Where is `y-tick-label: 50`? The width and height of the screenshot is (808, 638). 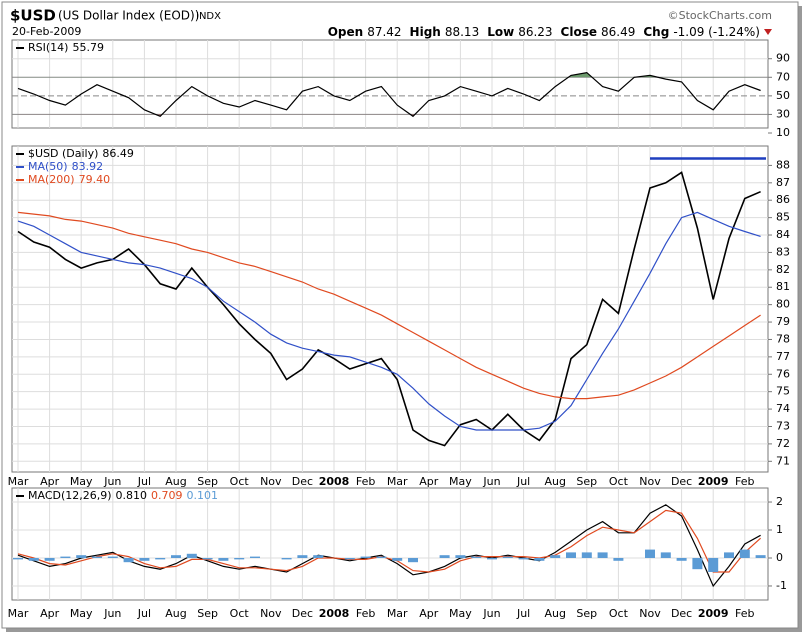
y-tick-label: 50 is located at coordinates (783, 95).